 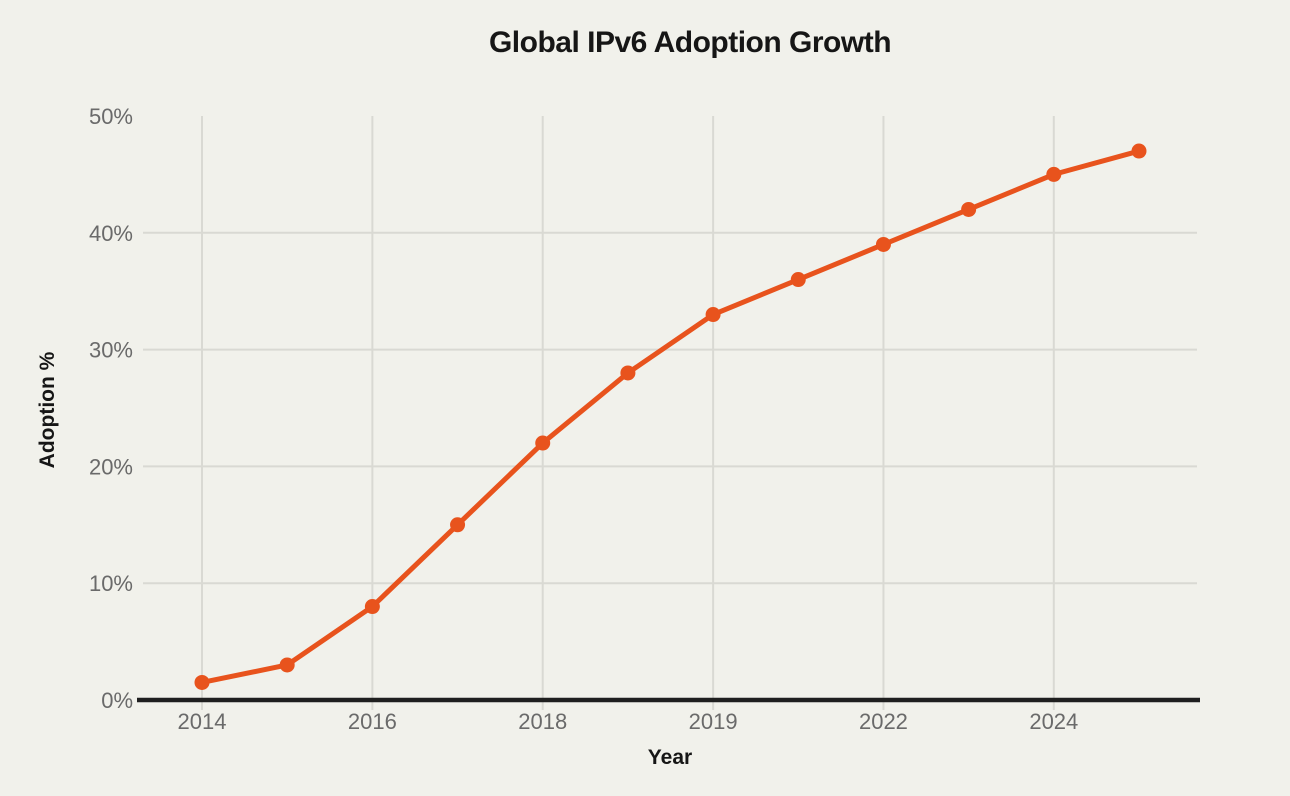 What do you see at coordinates (690, 42) in the screenshot?
I see `chart-title: Global IPv6 Adoption Growth` at bounding box center [690, 42].